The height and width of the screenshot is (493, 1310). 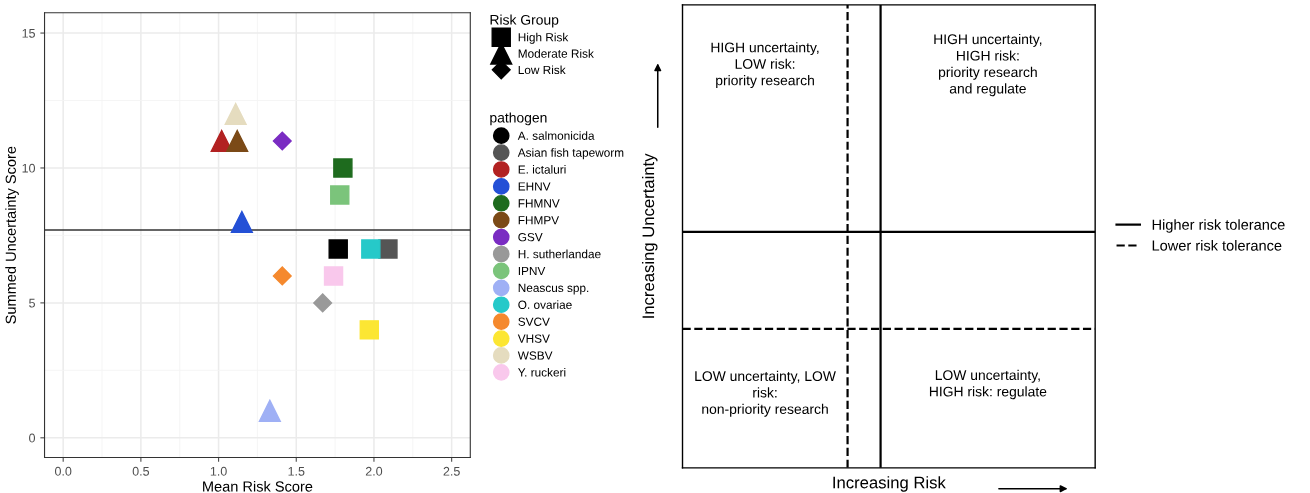 I want to click on legend-label: Lower risk tolerance, so click(x=1217, y=245).